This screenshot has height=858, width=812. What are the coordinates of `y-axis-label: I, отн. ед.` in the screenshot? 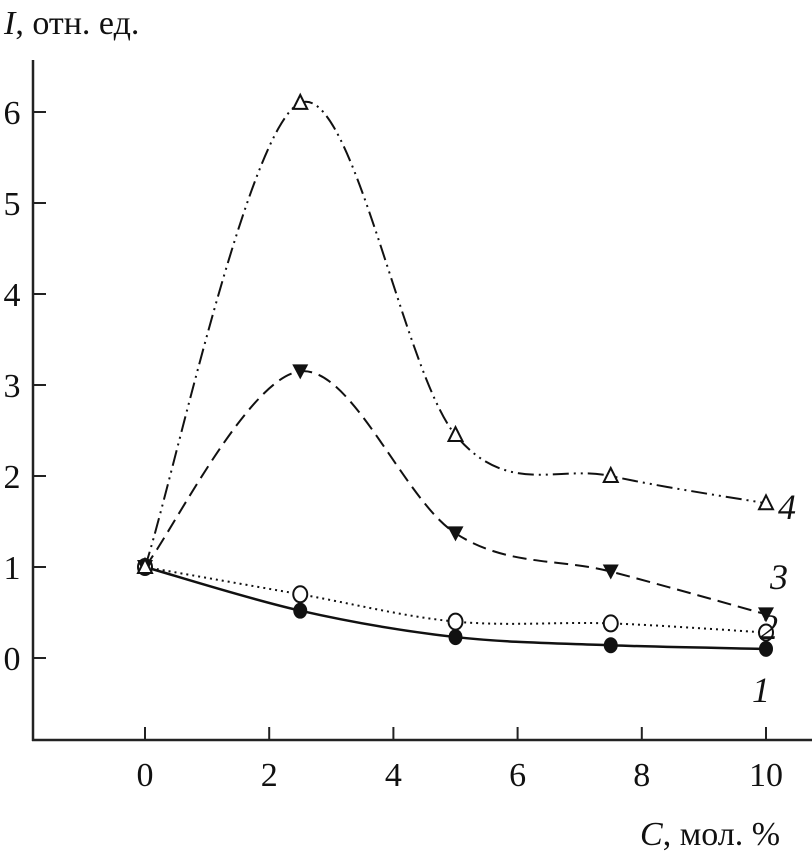 It's located at (71, 23).